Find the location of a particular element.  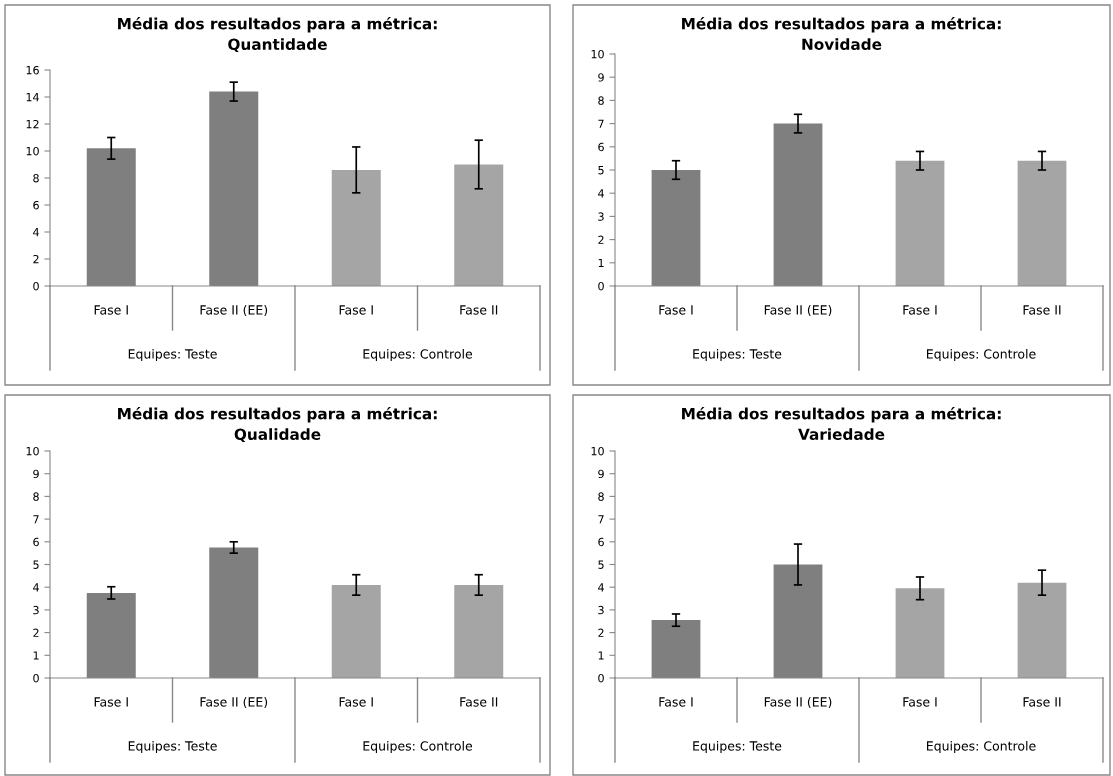

y-tick-label: 12 is located at coordinates (32, 124).